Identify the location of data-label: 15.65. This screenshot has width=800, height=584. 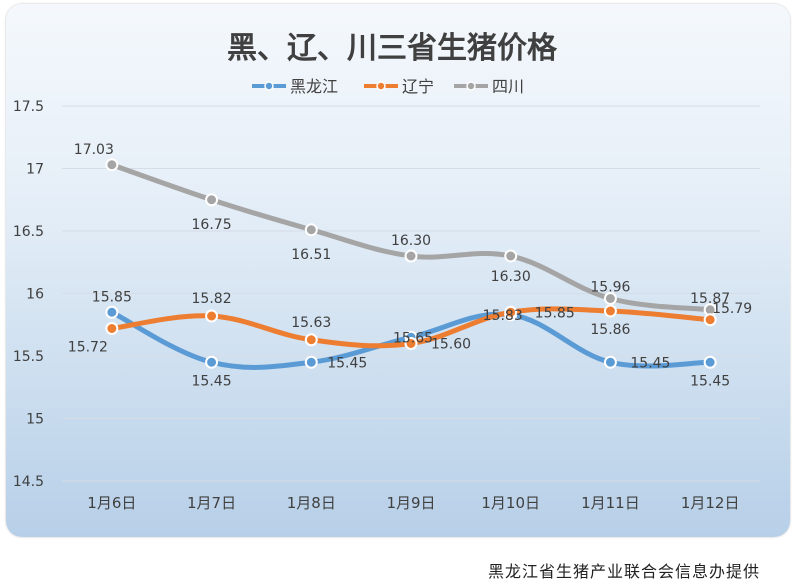
(413, 338).